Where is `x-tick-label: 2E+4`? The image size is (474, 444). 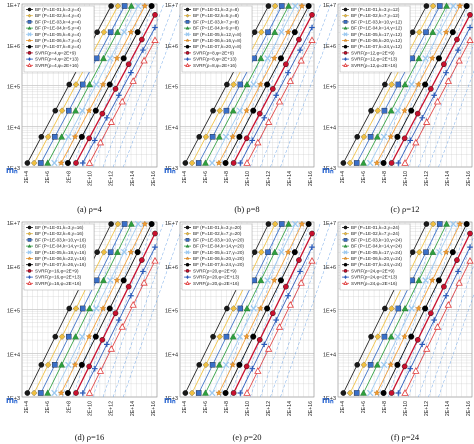 x-tick-label: 2E+4 is located at coordinates (185, 407).